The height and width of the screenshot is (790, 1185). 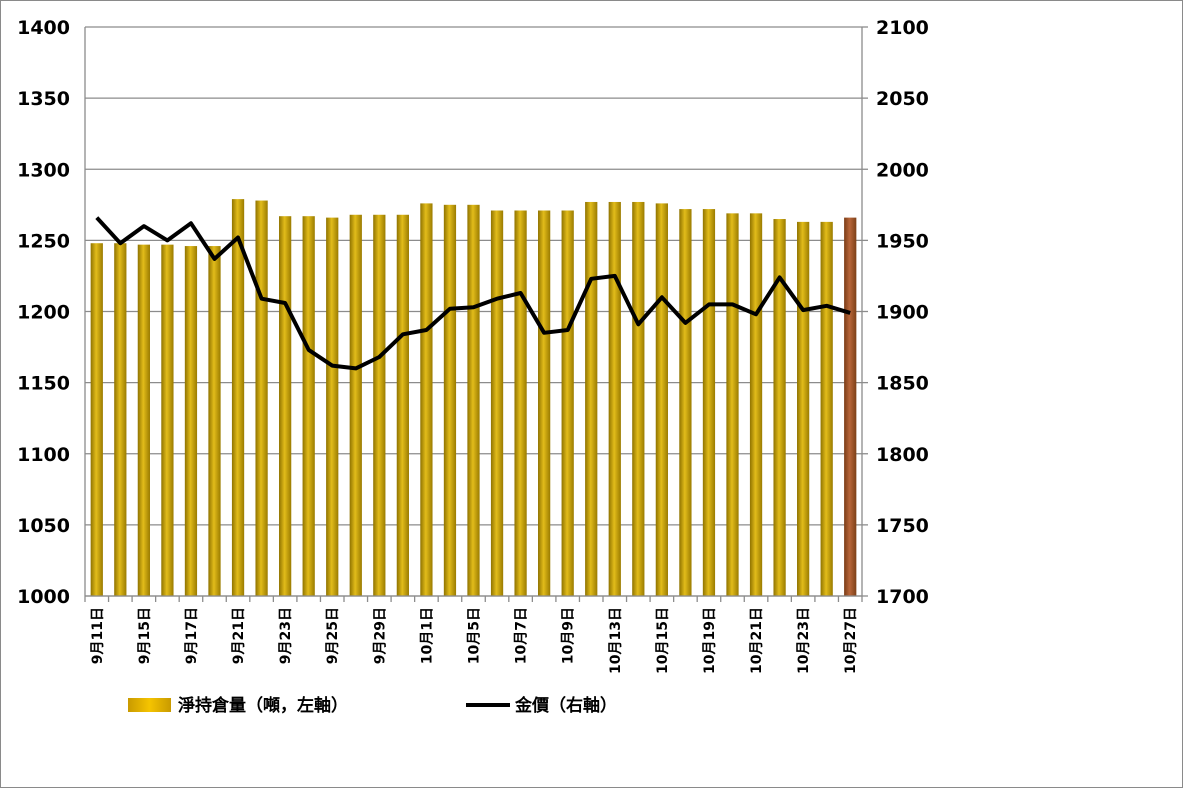 I want to click on left-tick-label: 1300, so click(x=43, y=170).